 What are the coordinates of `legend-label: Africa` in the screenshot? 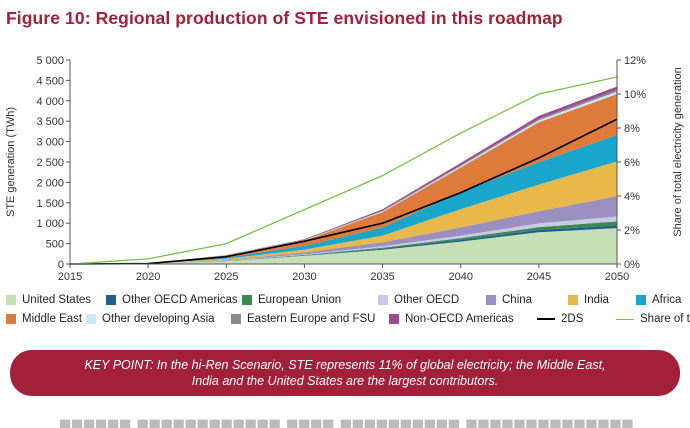 It's located at (667, 300).